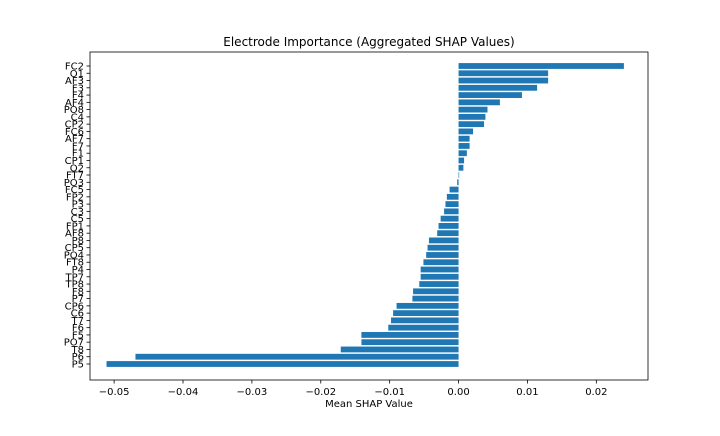  I want to click on bar-po4, so click(442, 255).